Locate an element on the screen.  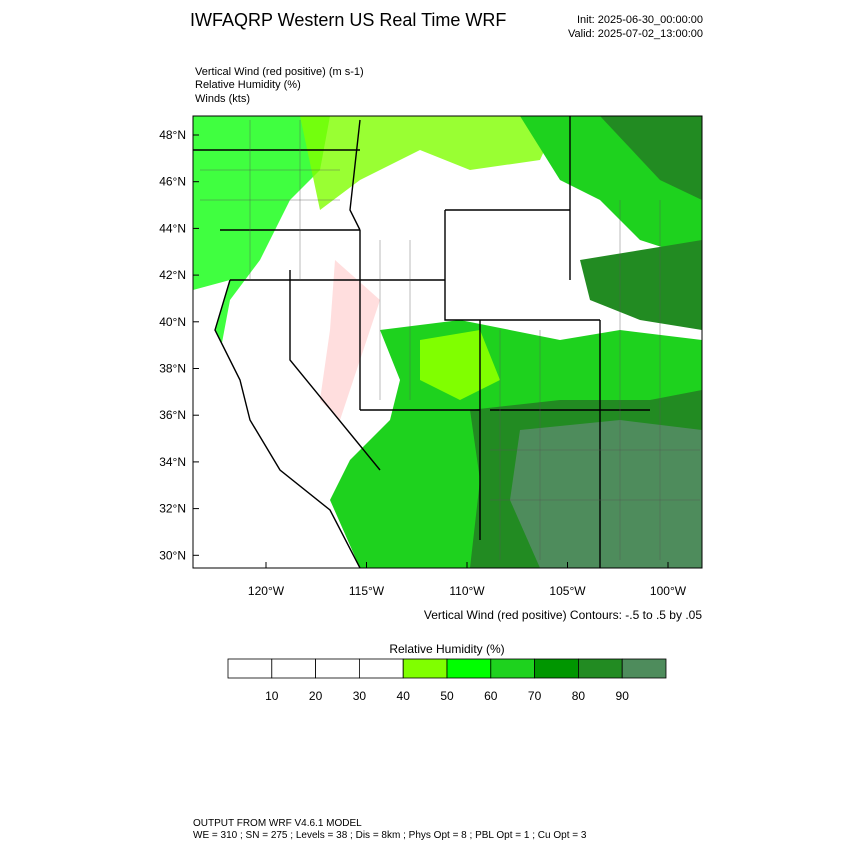
init-time: Init: 2025-06-30_00:00:00 is located at coordinates (640, 20).